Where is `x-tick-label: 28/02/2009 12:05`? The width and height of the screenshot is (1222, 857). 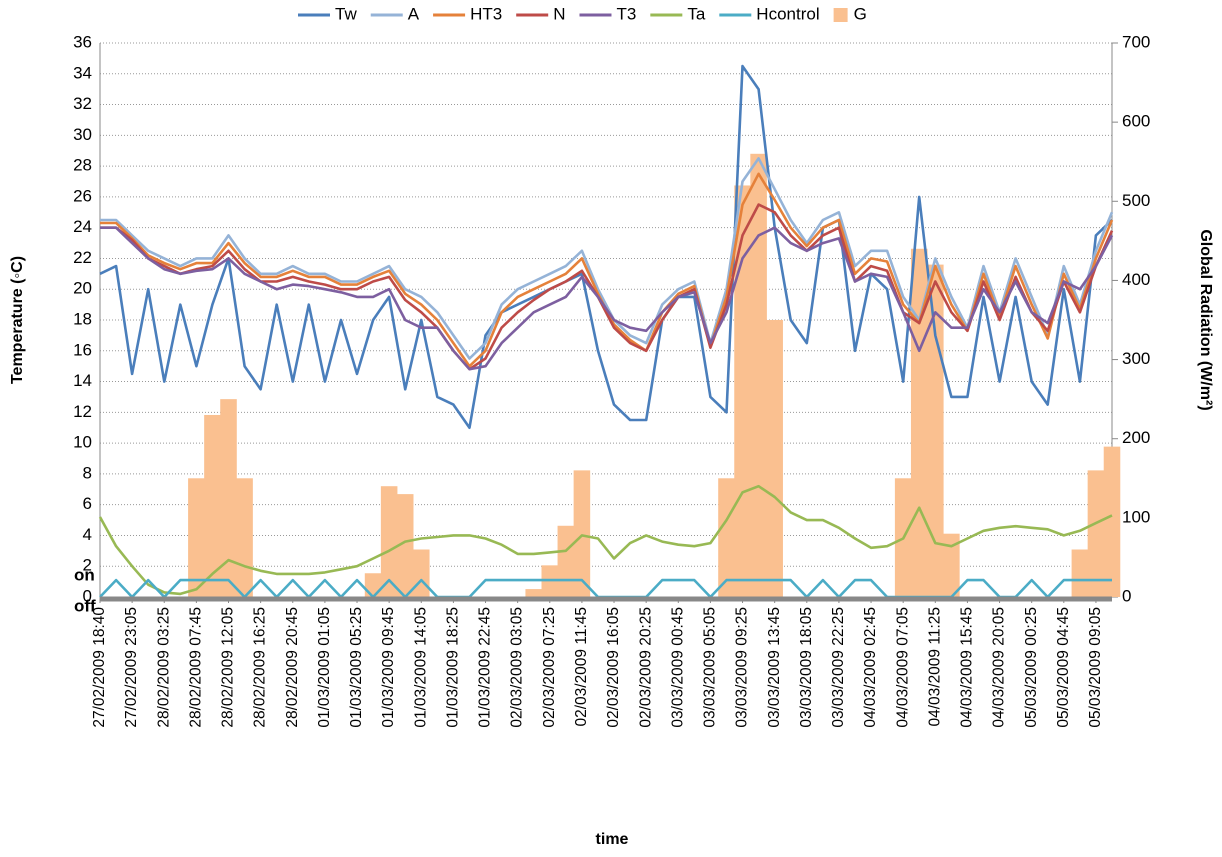 x-tick-label: 28/02/2009 12:05 is located at coordinates (228, 667).